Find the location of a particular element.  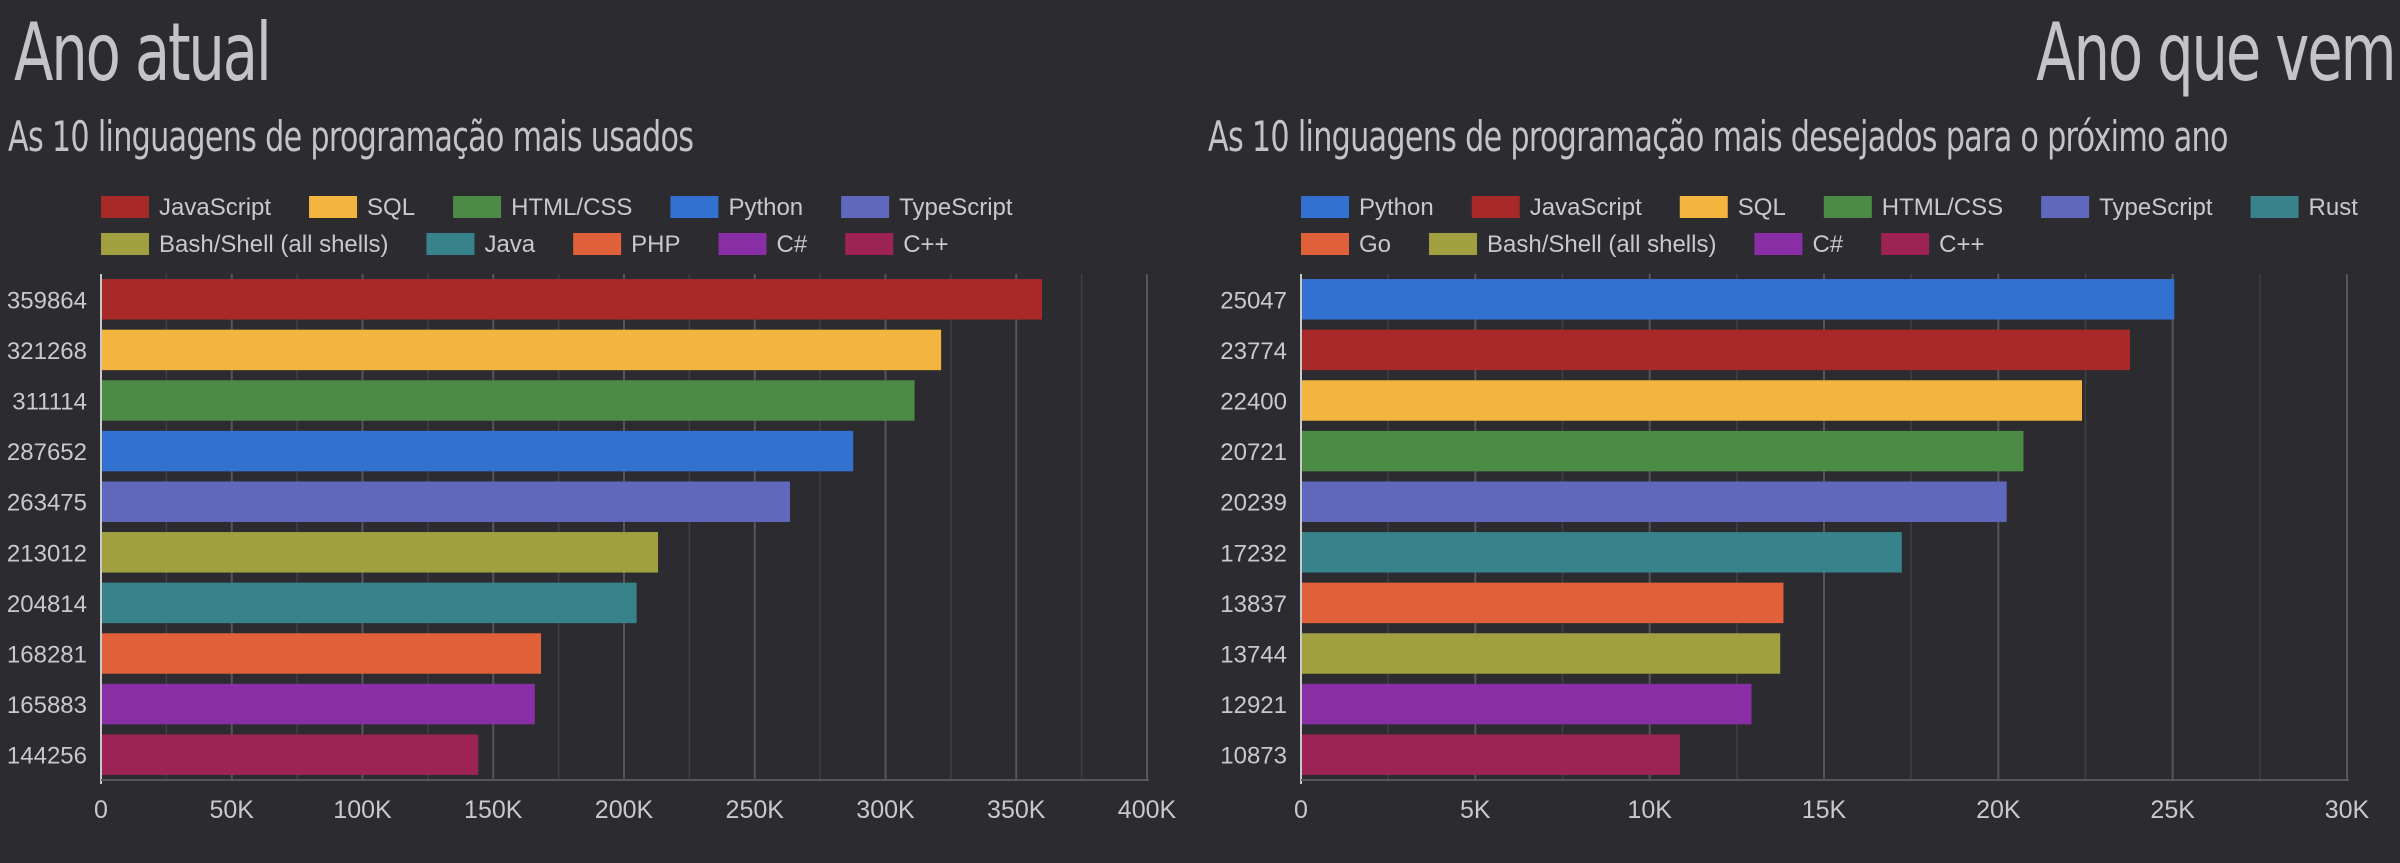

x-tick-label: 15K is located at coordinates (1824, 810).